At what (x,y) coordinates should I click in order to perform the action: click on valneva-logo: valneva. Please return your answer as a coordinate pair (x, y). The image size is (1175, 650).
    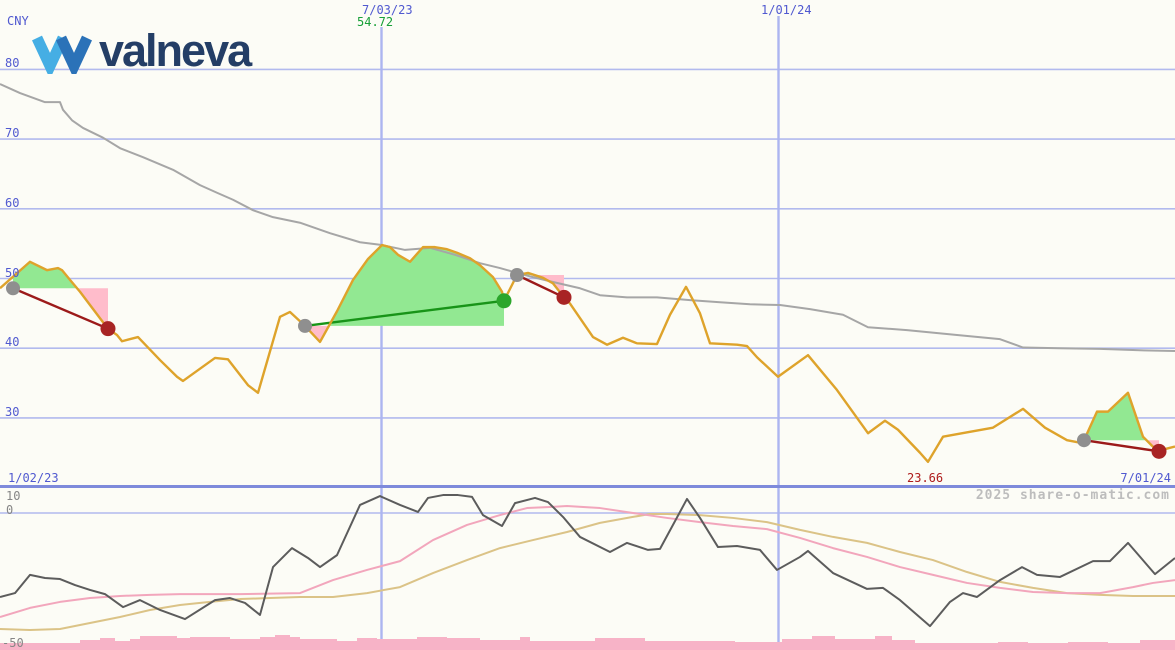
    Looking at the image, I should click on (142, 50).